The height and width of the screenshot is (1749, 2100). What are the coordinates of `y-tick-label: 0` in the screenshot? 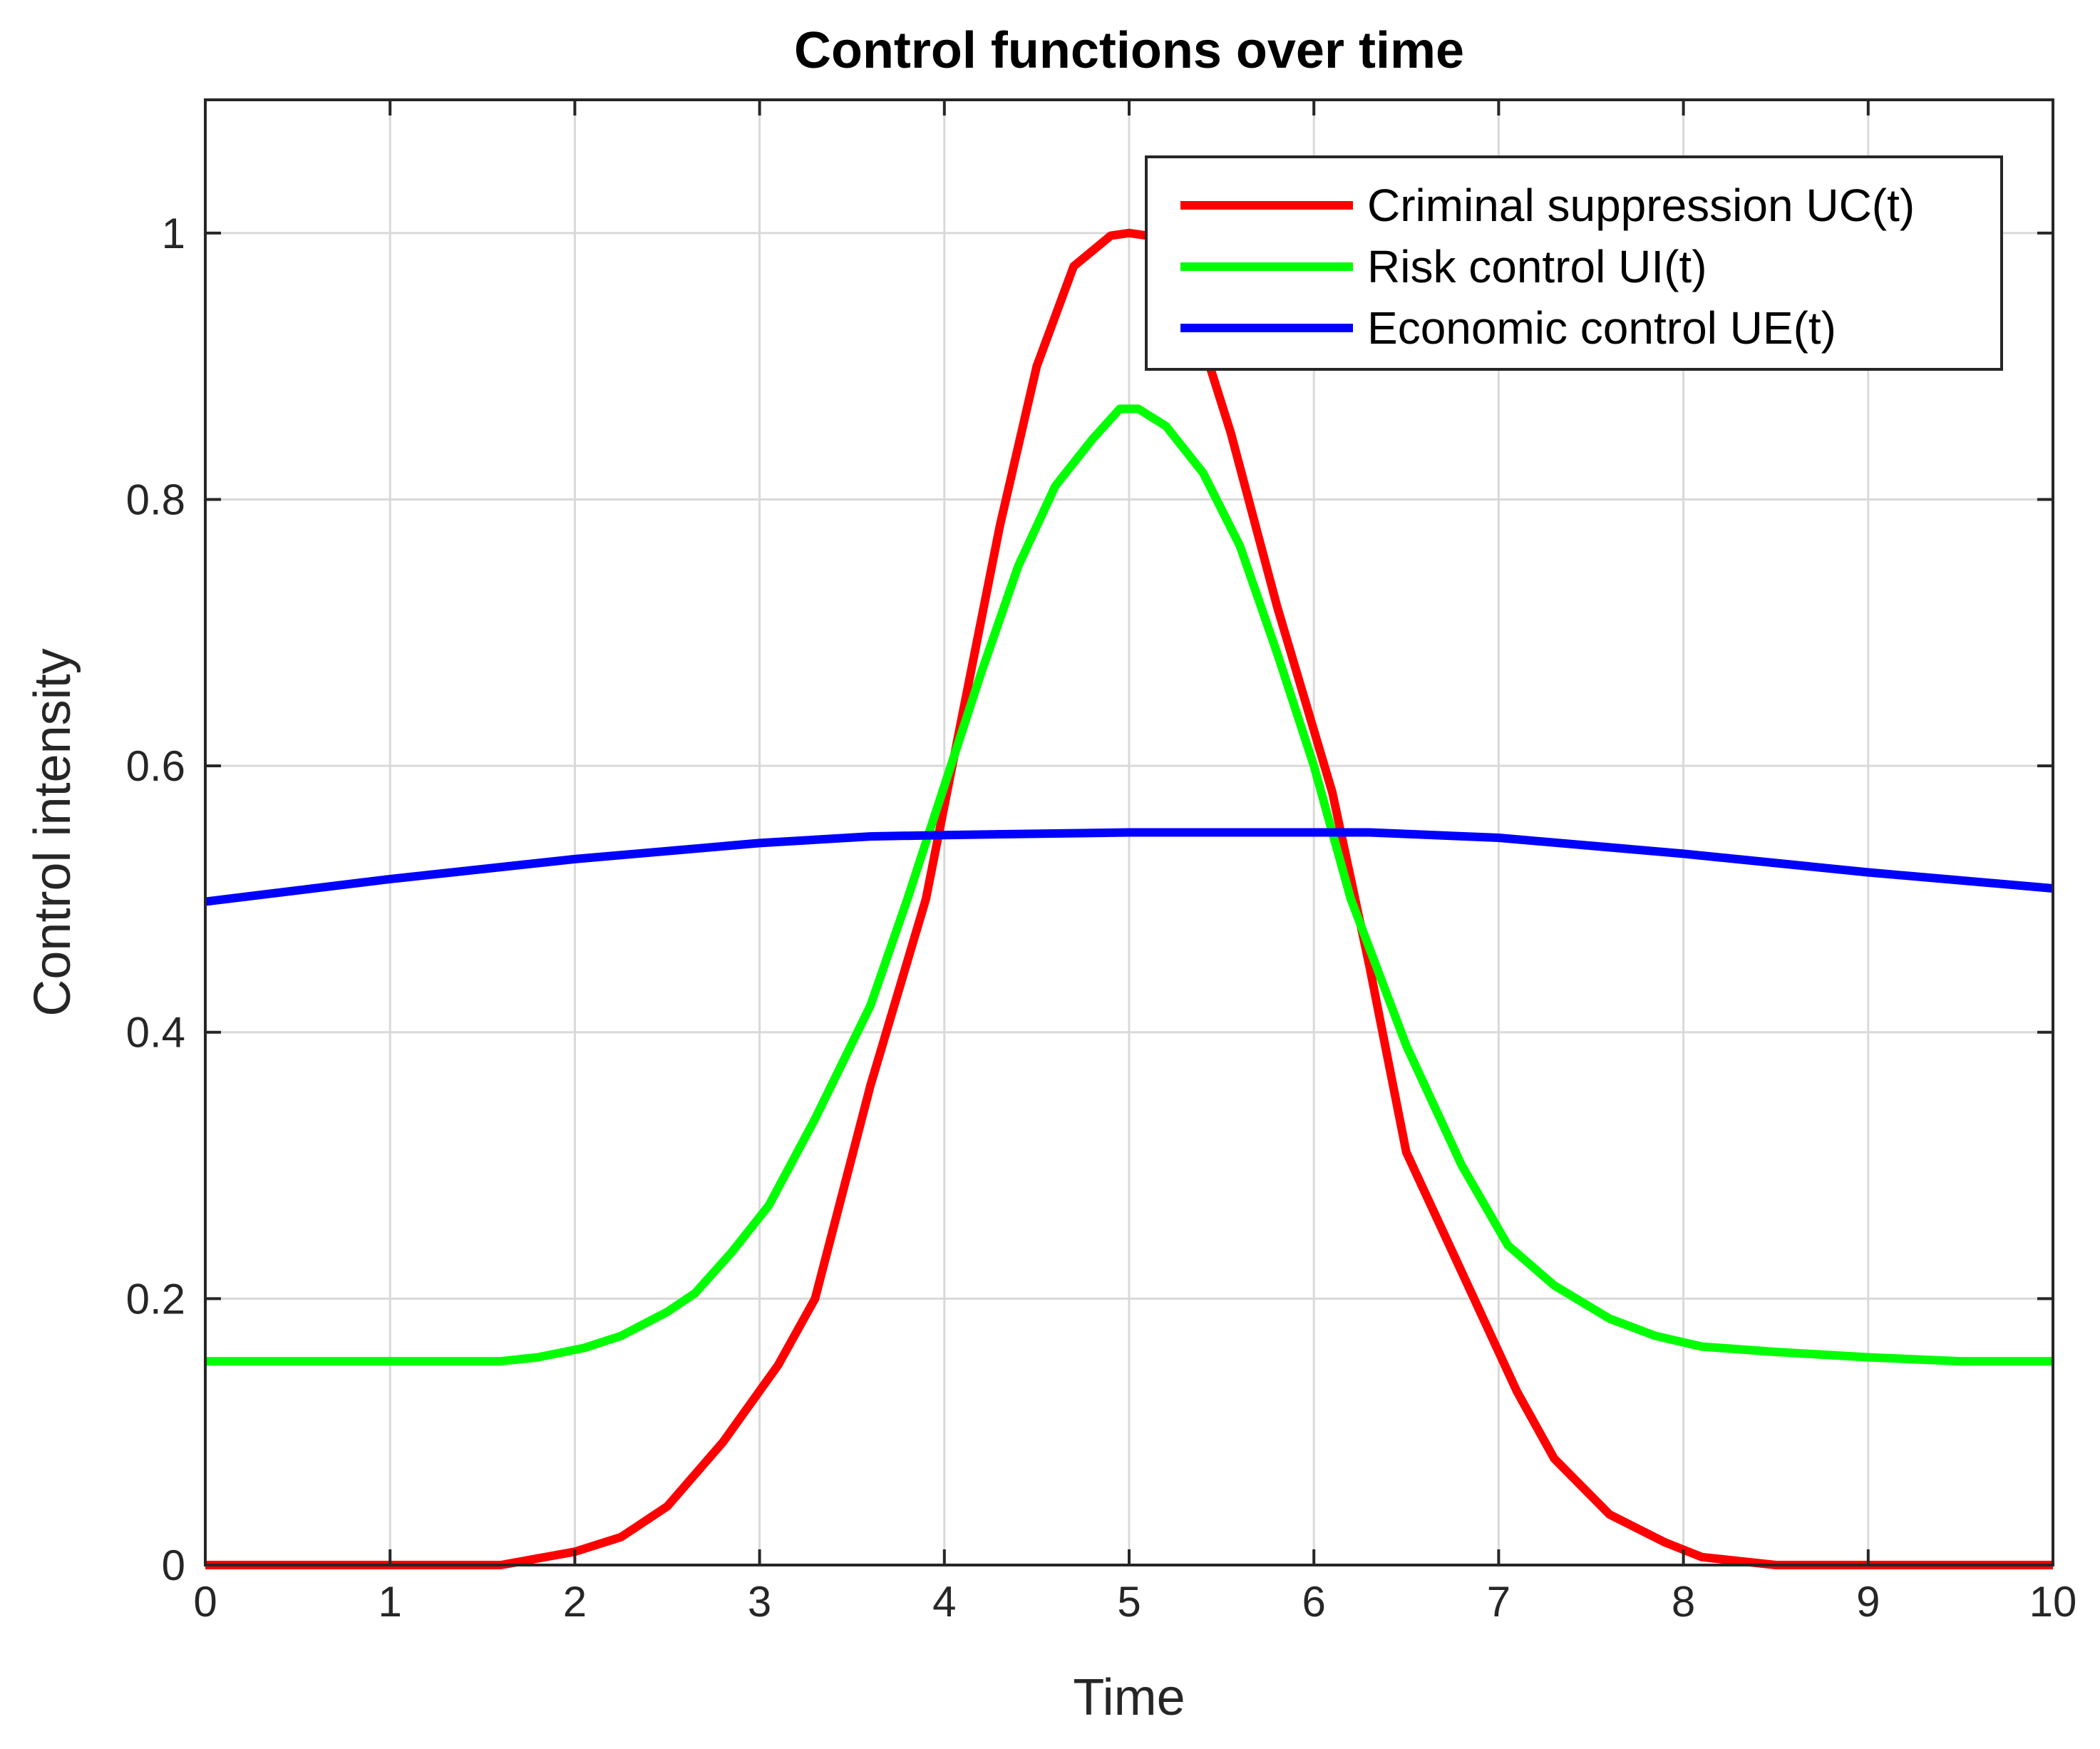 It's located at (173, 1565).